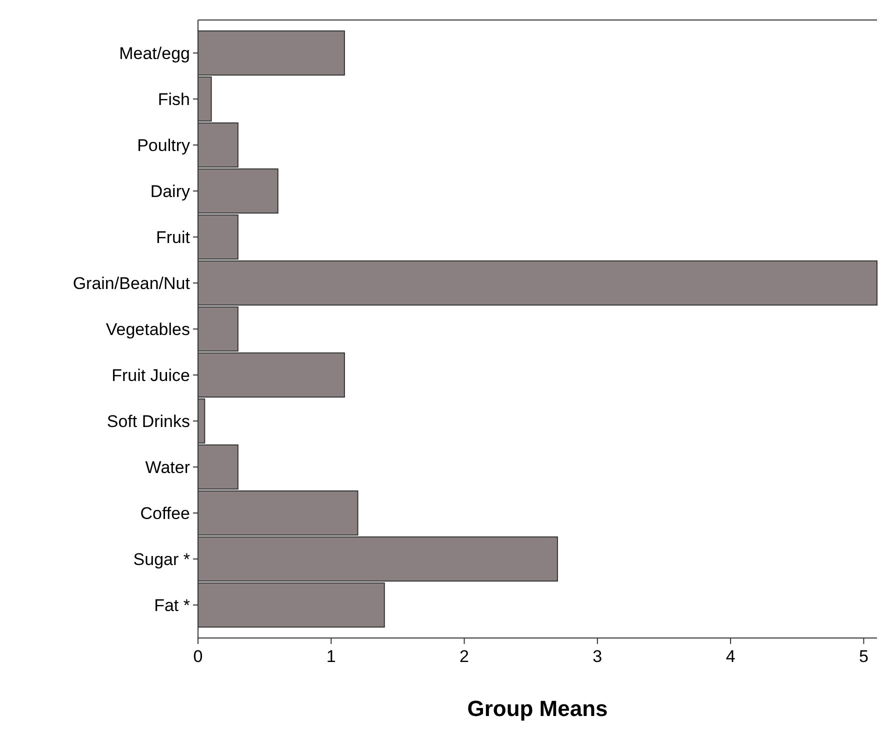 The image size is (891, 746). What do you see at coordinates (170, 191) in the screenshot?
I see `y-tick-label: Dairy` at bounding box center [170, 191].